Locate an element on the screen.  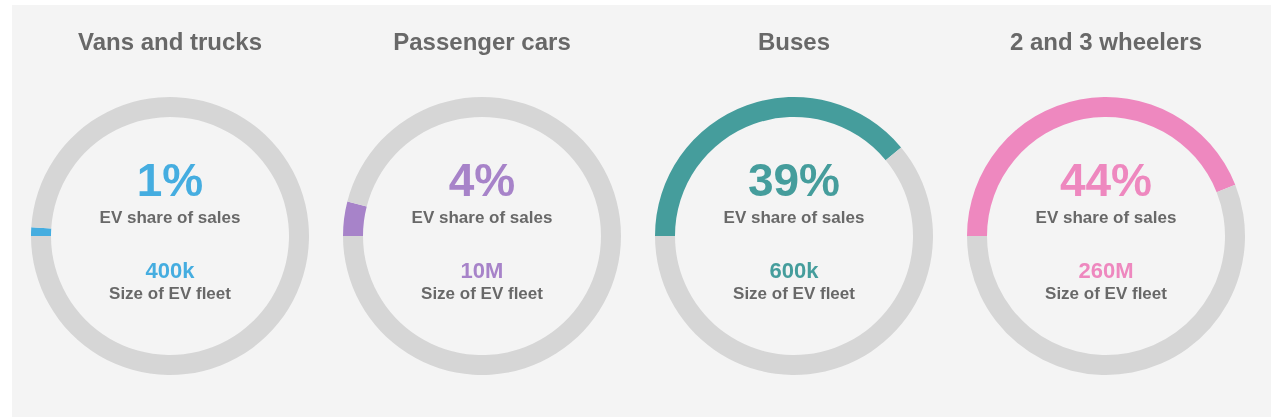
text: 10M is located at coordinates (482, 270).